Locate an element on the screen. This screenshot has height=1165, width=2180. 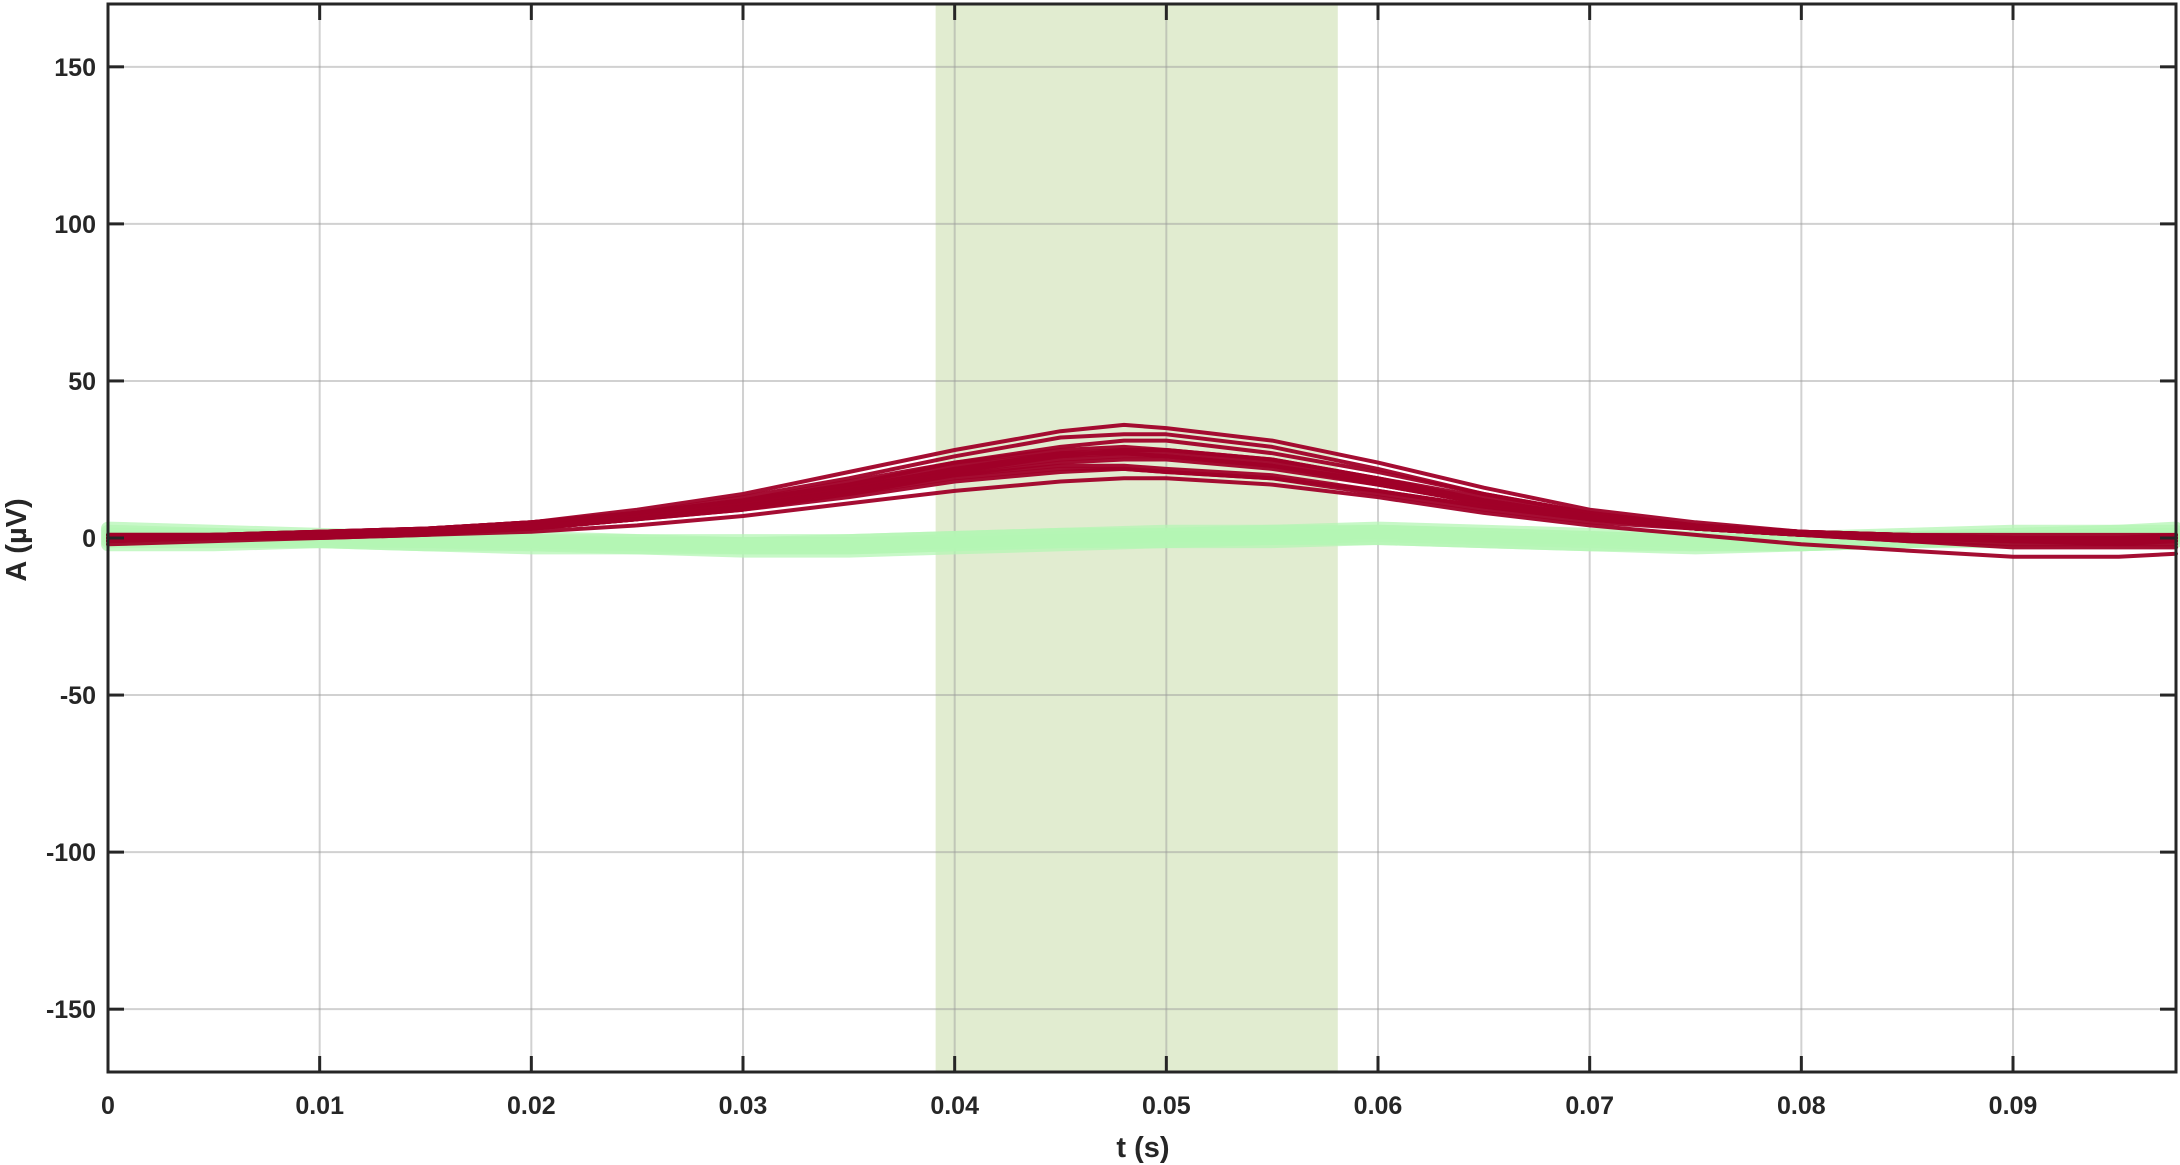
x-tick-label-4: 0.04 is located at coordinates (954, 1106).